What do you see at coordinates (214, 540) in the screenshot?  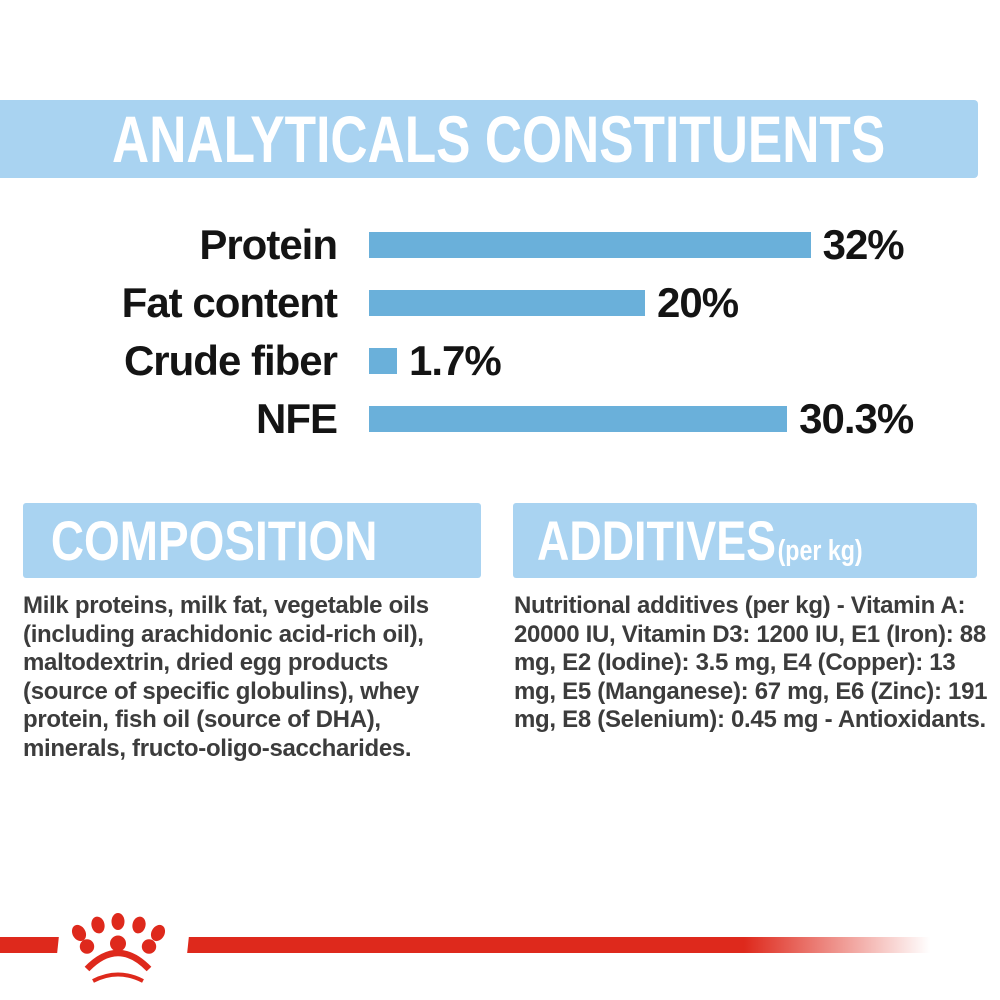 I see `composition-title: COMPOSITION` at bounding box center [214, 540].